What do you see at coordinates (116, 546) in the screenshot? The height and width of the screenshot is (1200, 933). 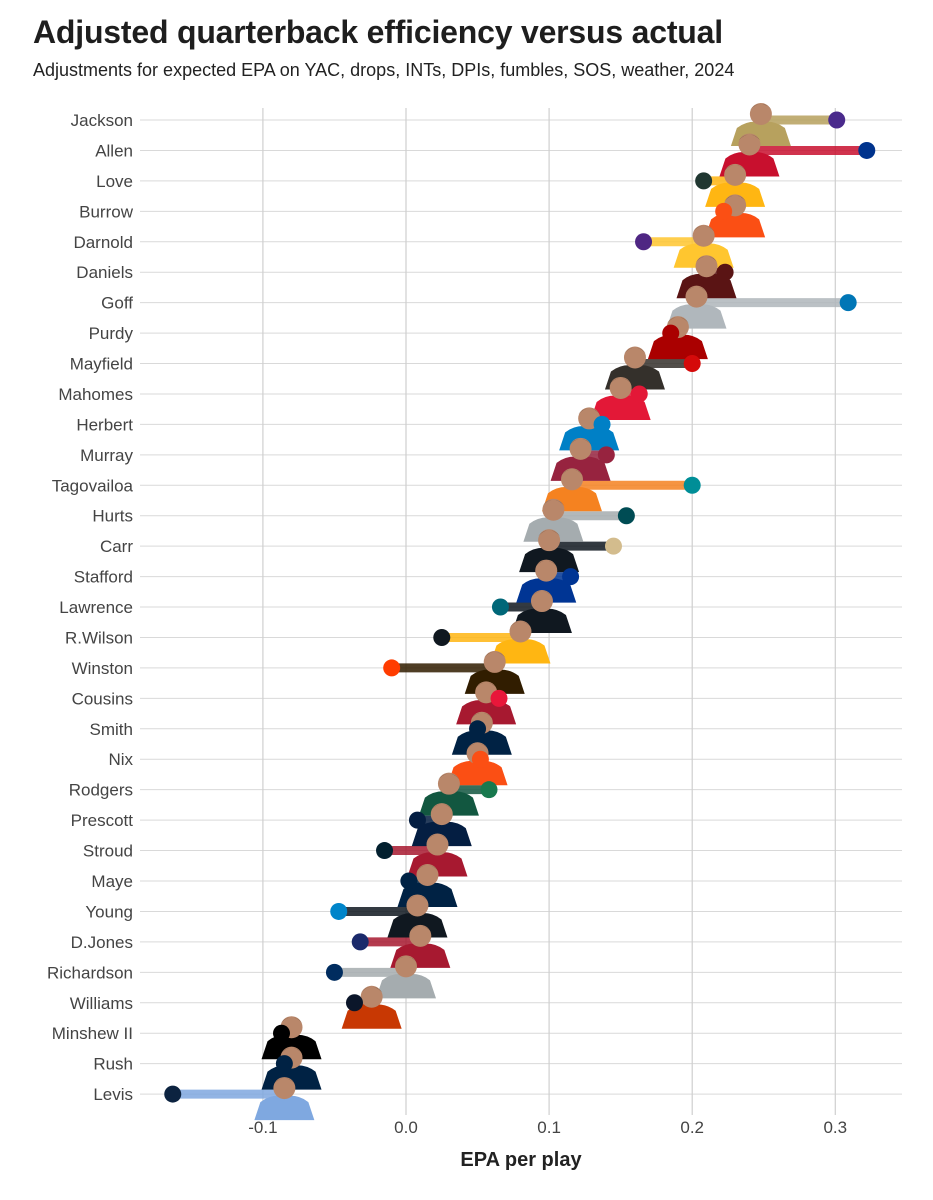 I see `player-label: Carr` at bounding box center [116, 546].